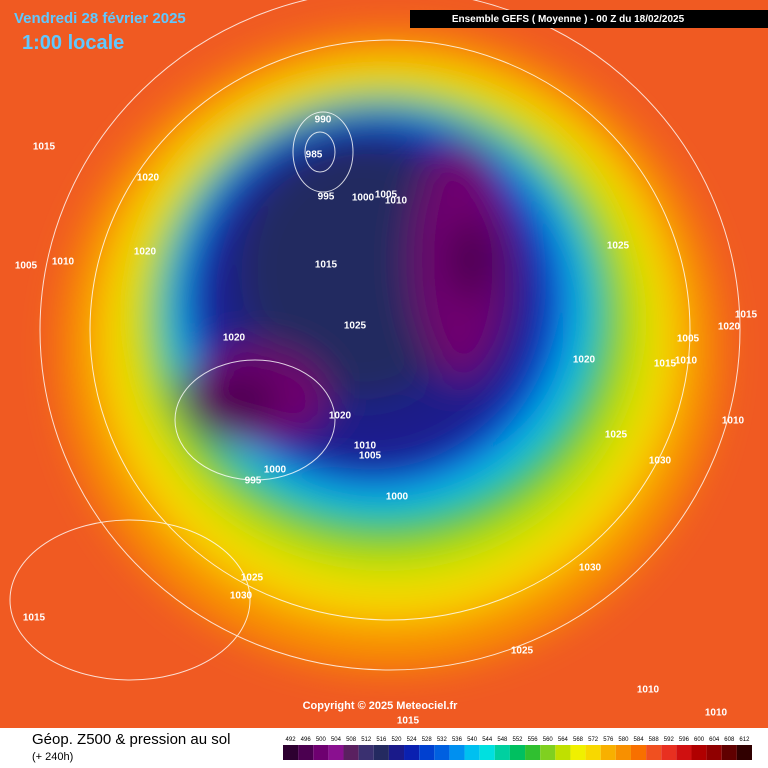  I want to click on legend-label: 496, so click(306, 740).